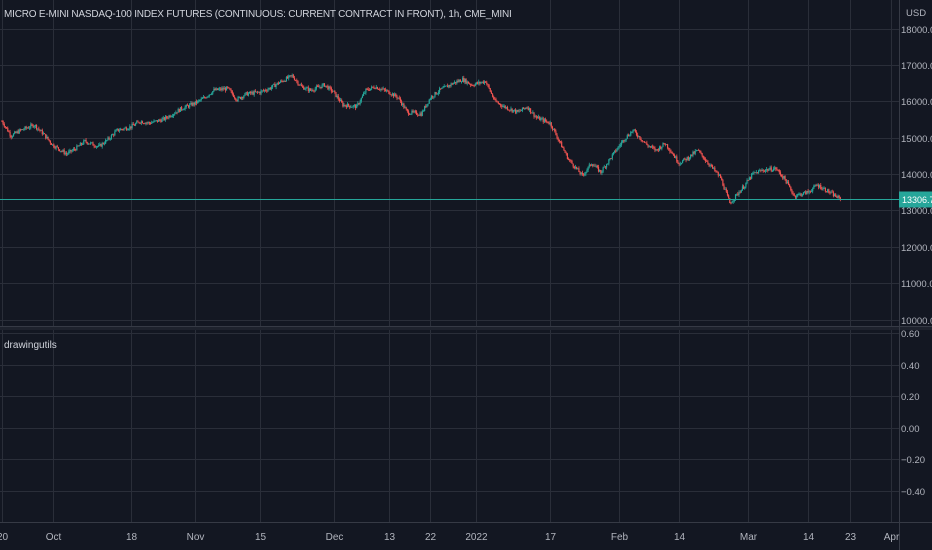  What do you see at coordinates (916, 66) in the screenshot?
I see `price-tick-label: 17000.00` at bounding box center [916, 66].